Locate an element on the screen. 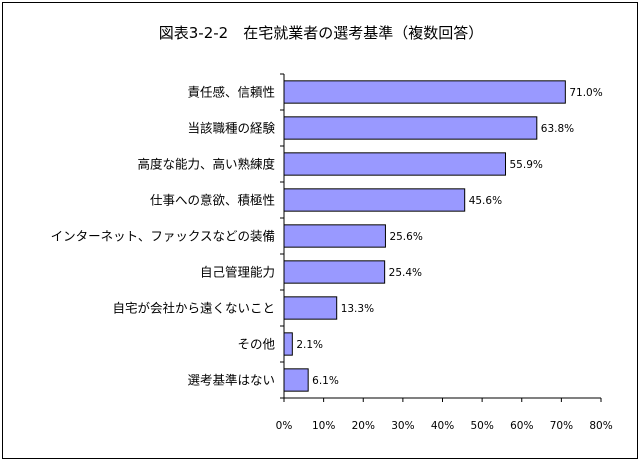 The width and height of the screenshot is (642, 463). data-label-3: 45.6% is located at coordinates (485, 201).